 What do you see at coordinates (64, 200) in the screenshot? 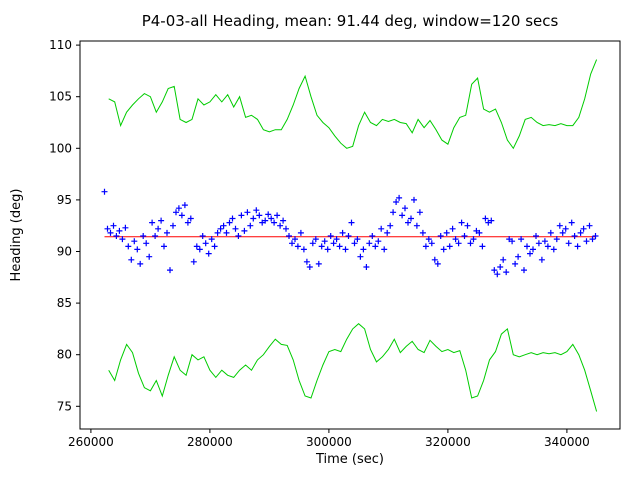
I see `y-tick-label: 95` at bounding box center [64, 200].